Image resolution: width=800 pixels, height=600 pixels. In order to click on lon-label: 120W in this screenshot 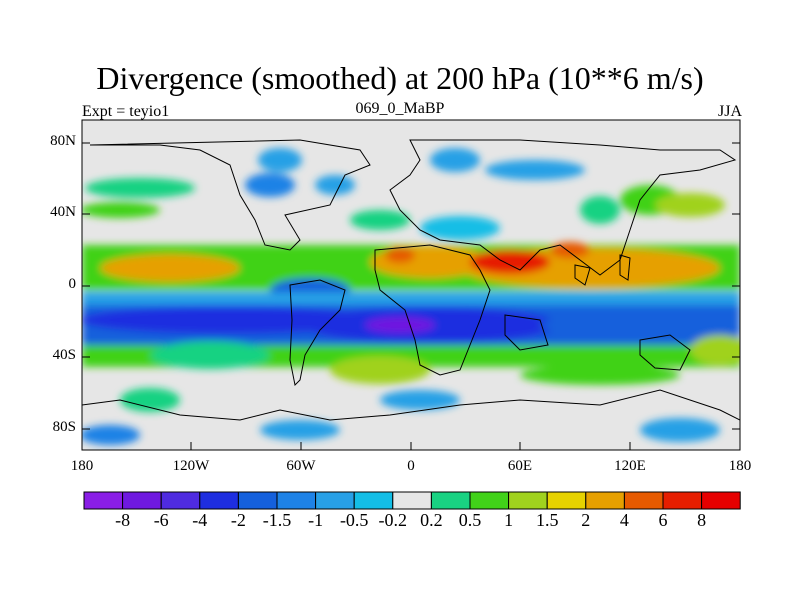, I will do `click(191, 466)`.